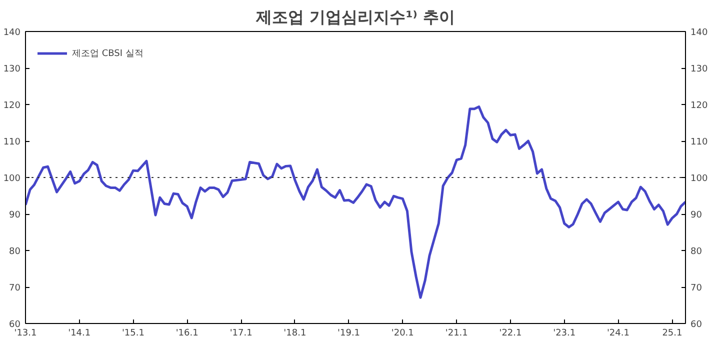 Image resolution: width=710 pixels, height=341 pixels. Describe the element at coordinates (295, 333) in the screenshot. I see `x-tick-label: '18.1` at that location.